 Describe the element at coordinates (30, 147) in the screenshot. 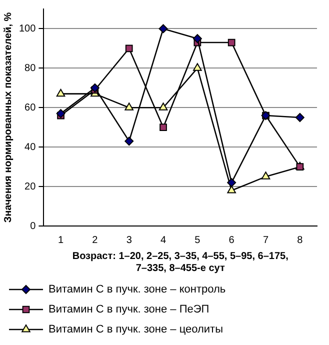

I see `y-tick-label: 40` at that location.